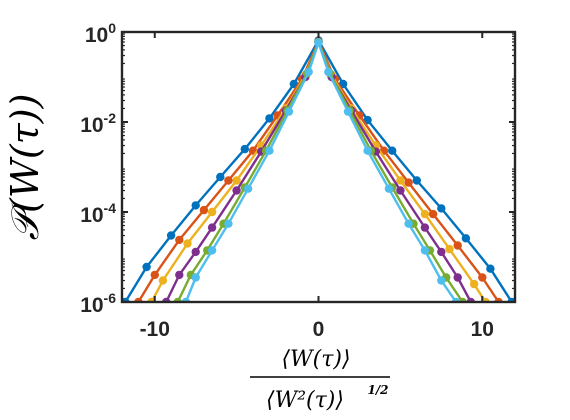 This screenshot has width=570, height=420. I want to click on x-tick-label: -10, so click(155, 329).